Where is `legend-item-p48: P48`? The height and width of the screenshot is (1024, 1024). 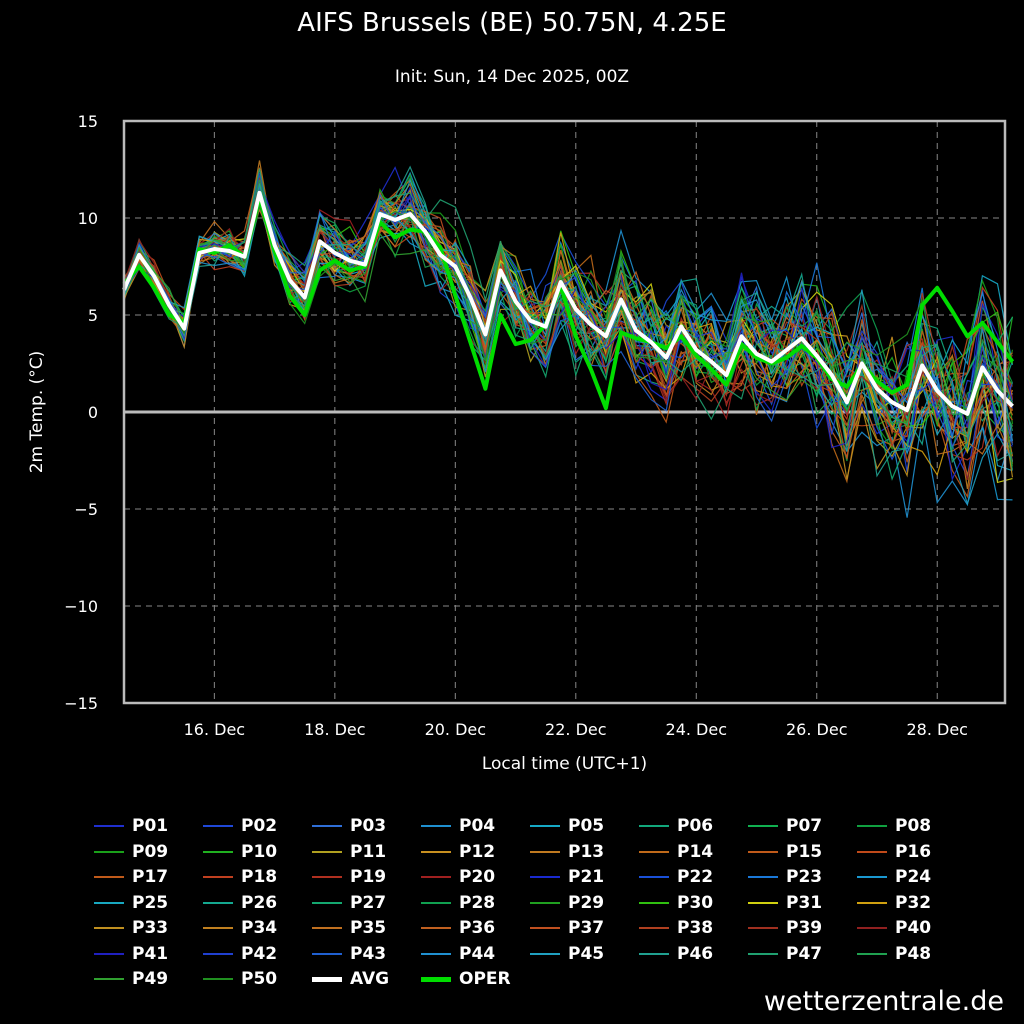
legend-item-p48: P48 is located at coordinates (894, 954).